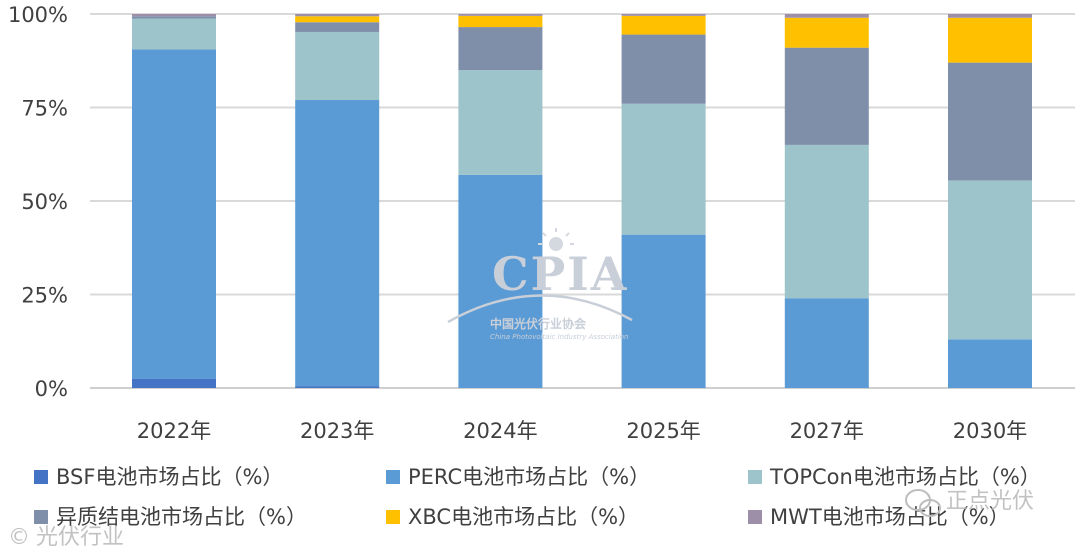 The width and height of the screenshot is (1080, 552). What do you see at coordinates (529, 477) in the screenshot?
I see `legend-label: PERC电池市场占比（%）` at bounding box center [529, 477].